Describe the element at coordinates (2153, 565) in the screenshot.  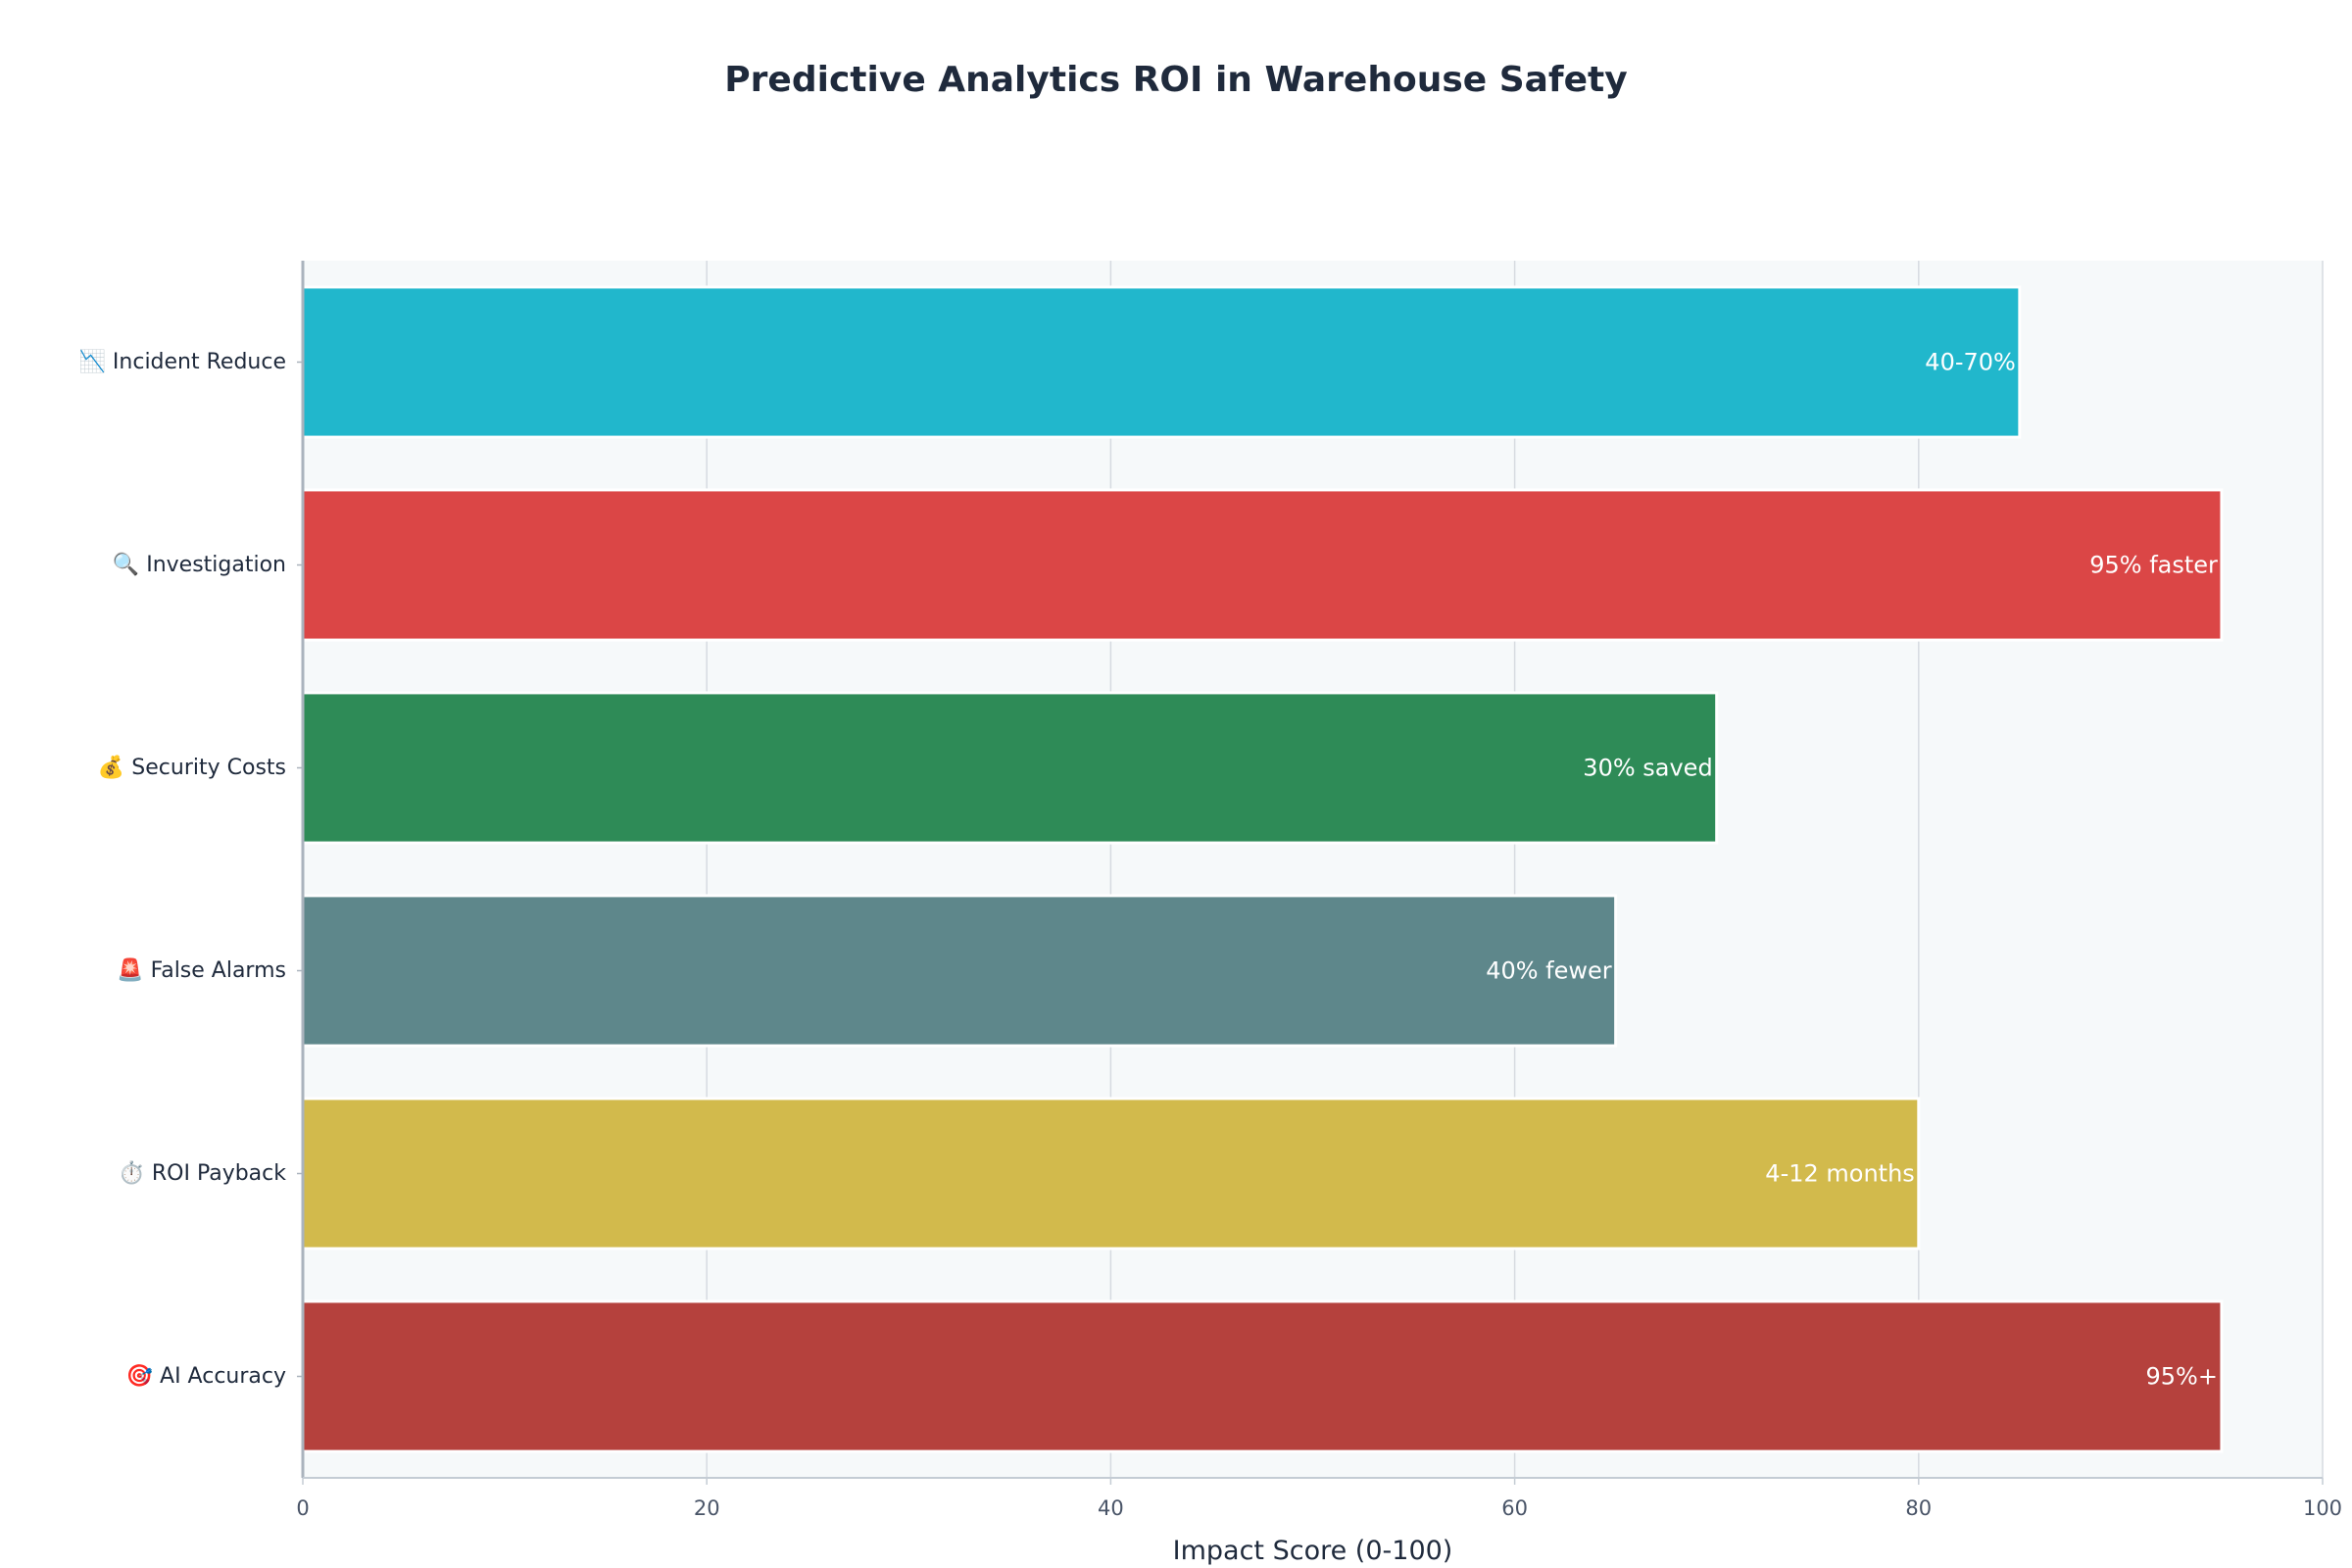
I see `bar-value-label: 95% faster` at that location.